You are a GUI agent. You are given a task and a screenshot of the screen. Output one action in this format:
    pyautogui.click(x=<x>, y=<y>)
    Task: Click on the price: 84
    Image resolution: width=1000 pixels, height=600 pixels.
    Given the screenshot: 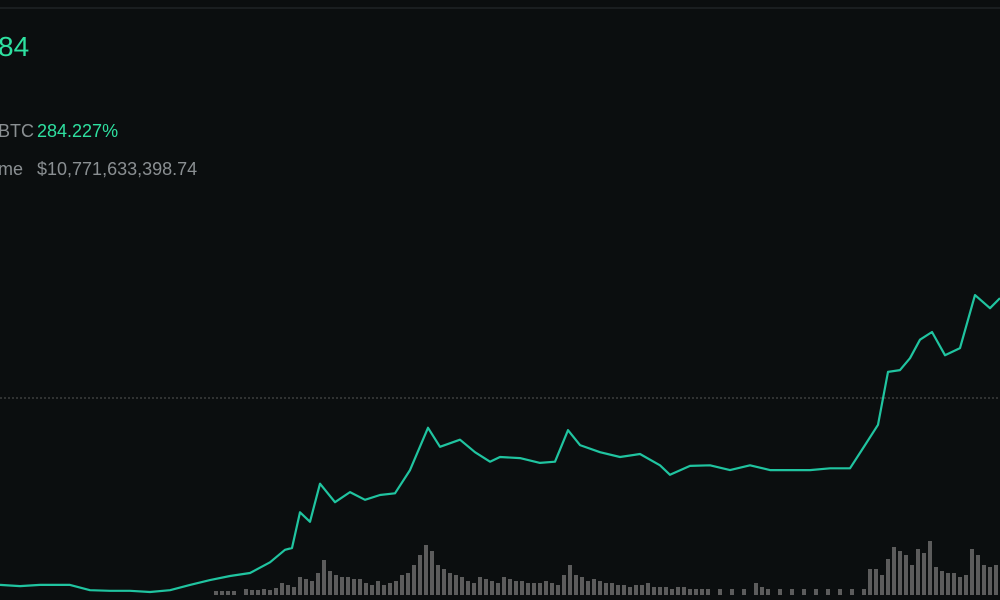 What is the action you would take?
    pyautogui.click(x=14, y=46)
    